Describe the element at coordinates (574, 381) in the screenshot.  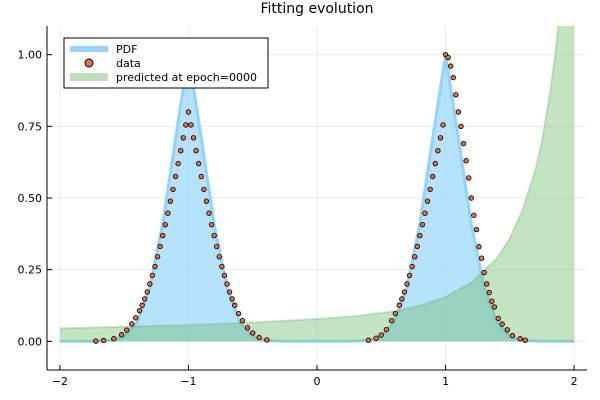
I see `x-tick-label: 2` at that location.